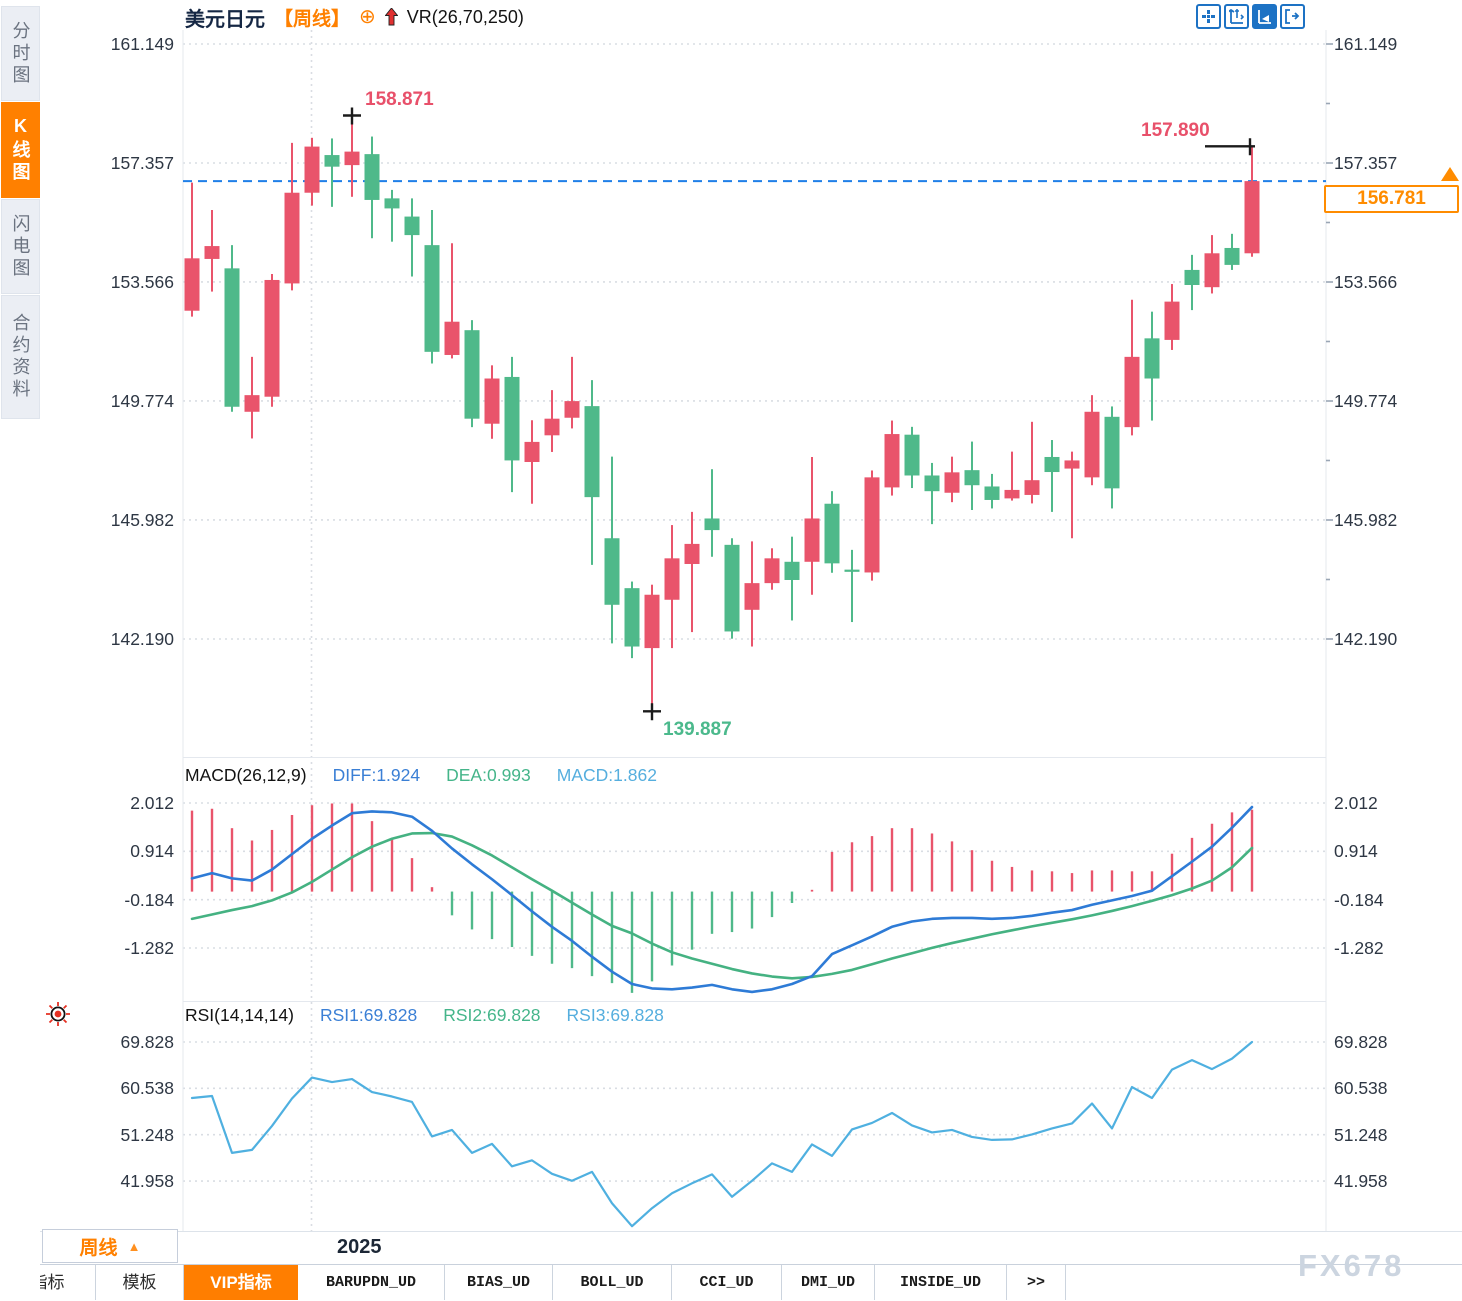 This screenshot has width=1462, height=1301. I want to click on pane-layout-icon, so click(1208, 16).